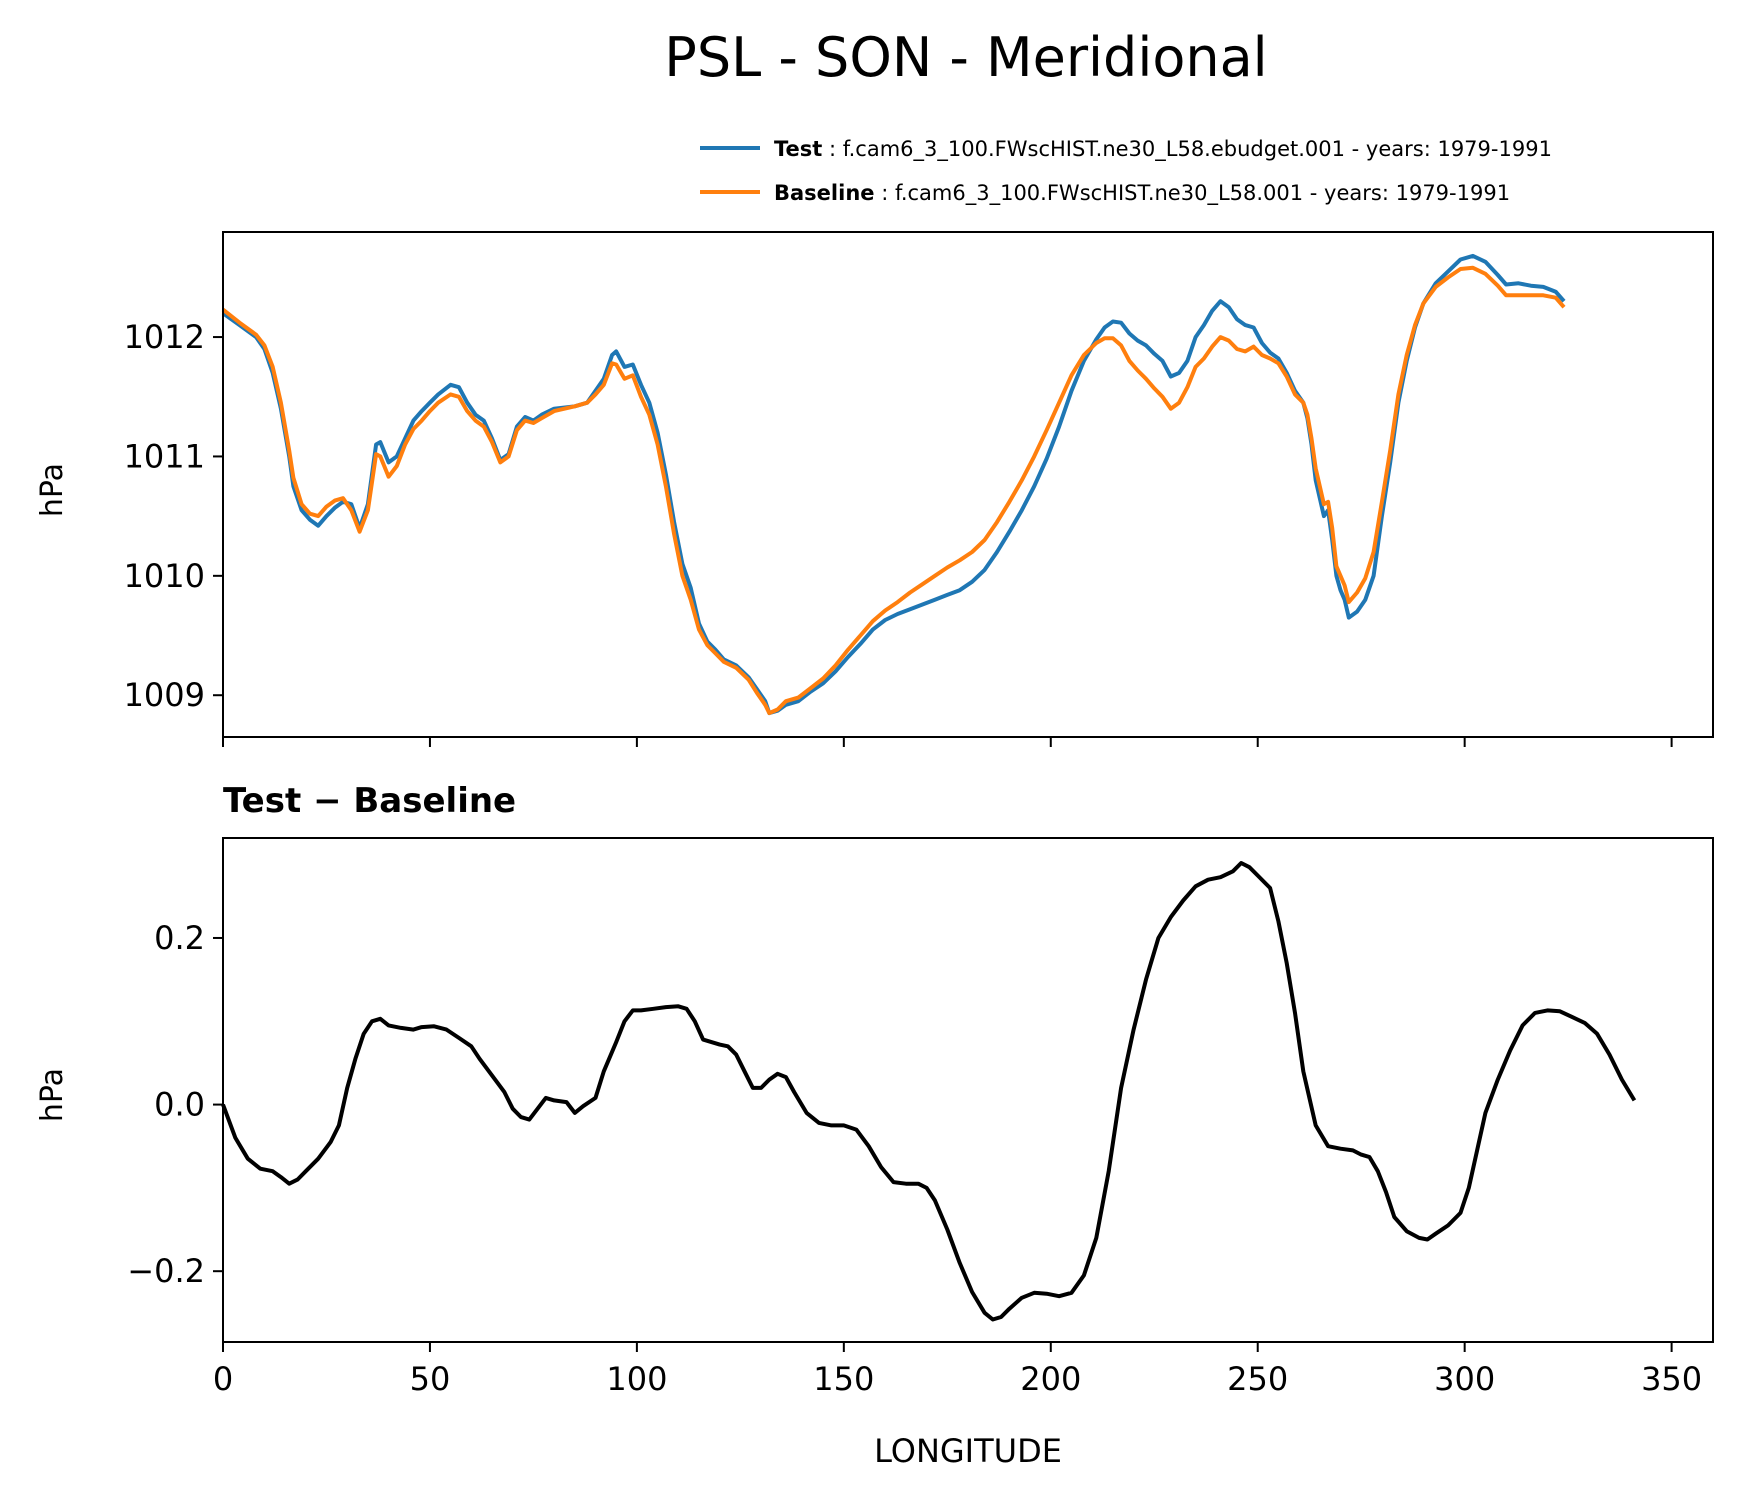  What do you see at coordinates (1257, 1379) in the screenshot?
I see `bottom-xtick-label: 250` at bounding box center [1257, 1379].